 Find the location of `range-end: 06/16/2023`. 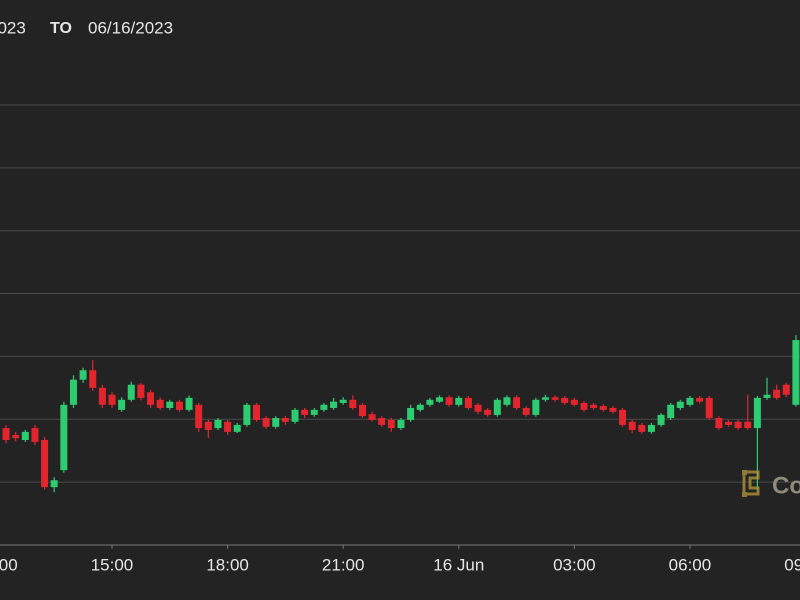

range-end: 06/16/2023 is located at coordinates (130, 27).